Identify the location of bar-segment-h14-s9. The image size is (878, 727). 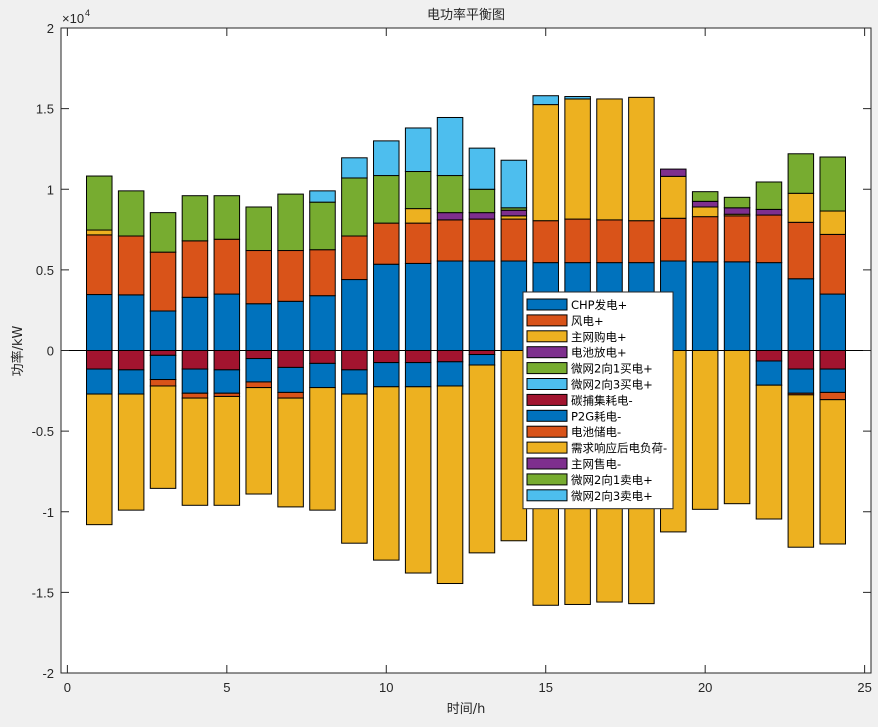
(514, 446).